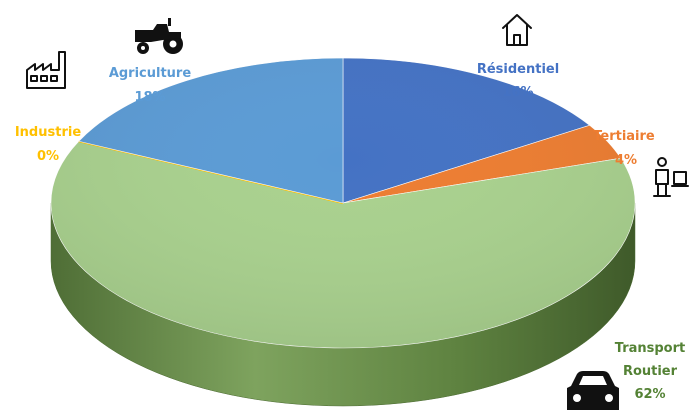 This screenshot has height=418, width=695. Describe the element at coordinates (46, 70) in the screenshot. I see `factory-icon` at that location.